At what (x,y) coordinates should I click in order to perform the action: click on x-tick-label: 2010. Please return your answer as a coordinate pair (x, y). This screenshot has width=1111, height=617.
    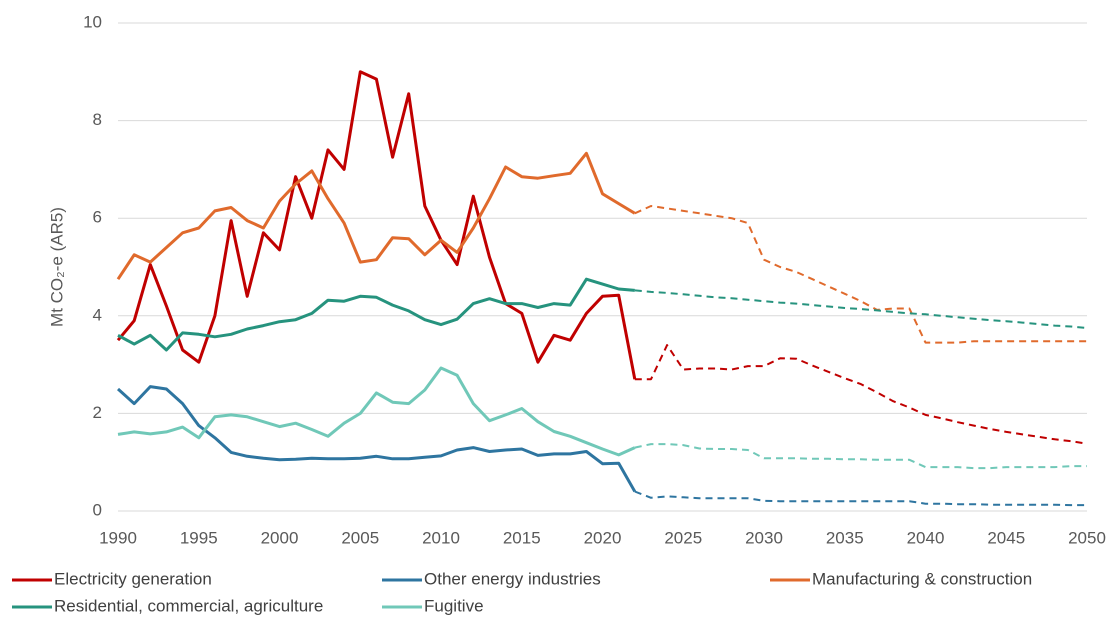
    Looking at the image, I should click on (441, 537).